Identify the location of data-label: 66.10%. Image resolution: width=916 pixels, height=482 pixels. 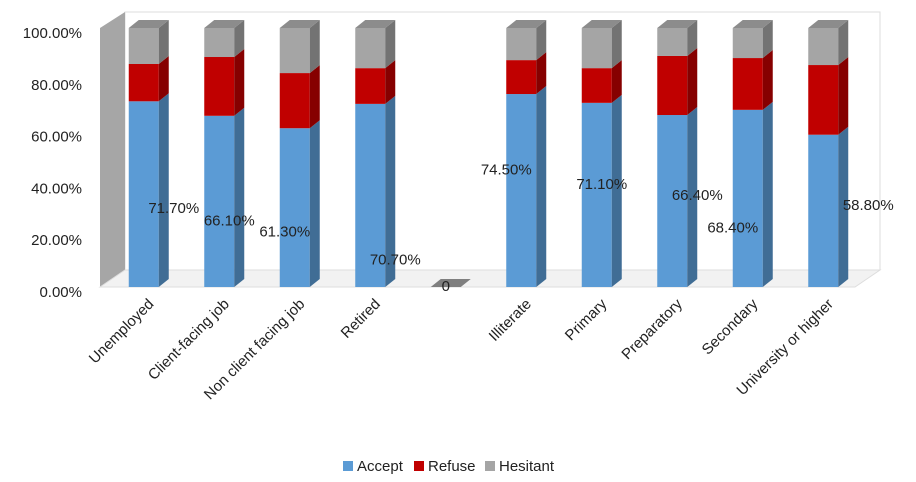
(229, 220).